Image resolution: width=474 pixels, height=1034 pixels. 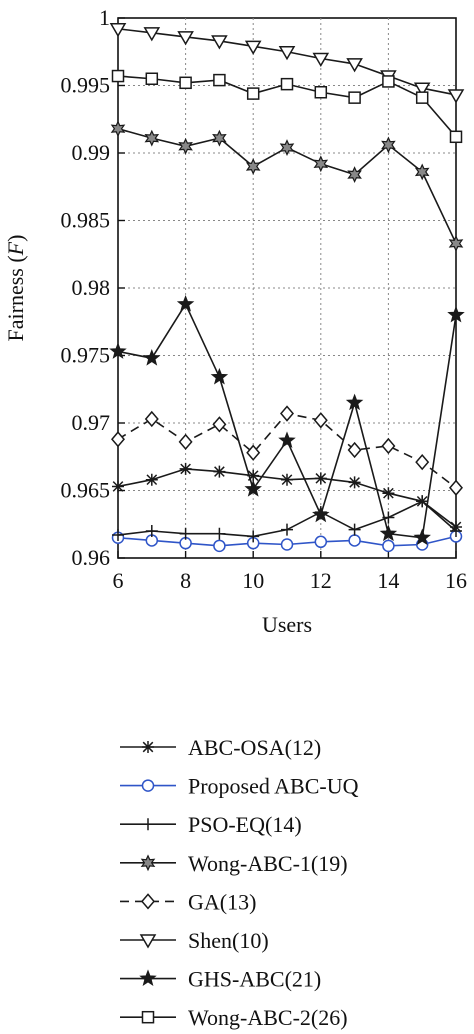 What do you see at coordinates (86, 85) in the screenshot?
I see `y-tick-label: 0.995` at bounding box center [86, 85].